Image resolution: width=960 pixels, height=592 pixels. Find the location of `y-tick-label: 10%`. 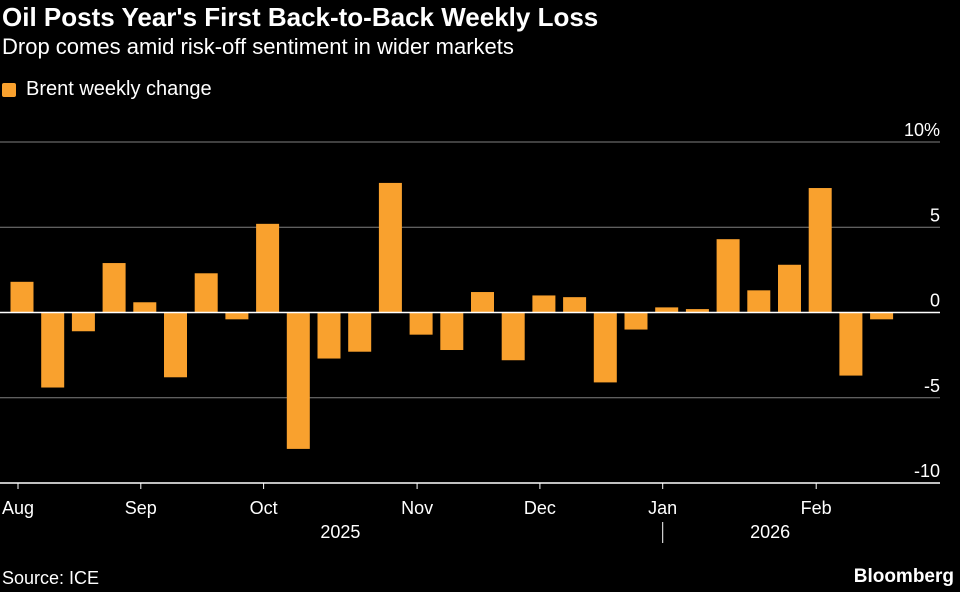

y-tick-label: 10% is located at coordinates (922, 130).